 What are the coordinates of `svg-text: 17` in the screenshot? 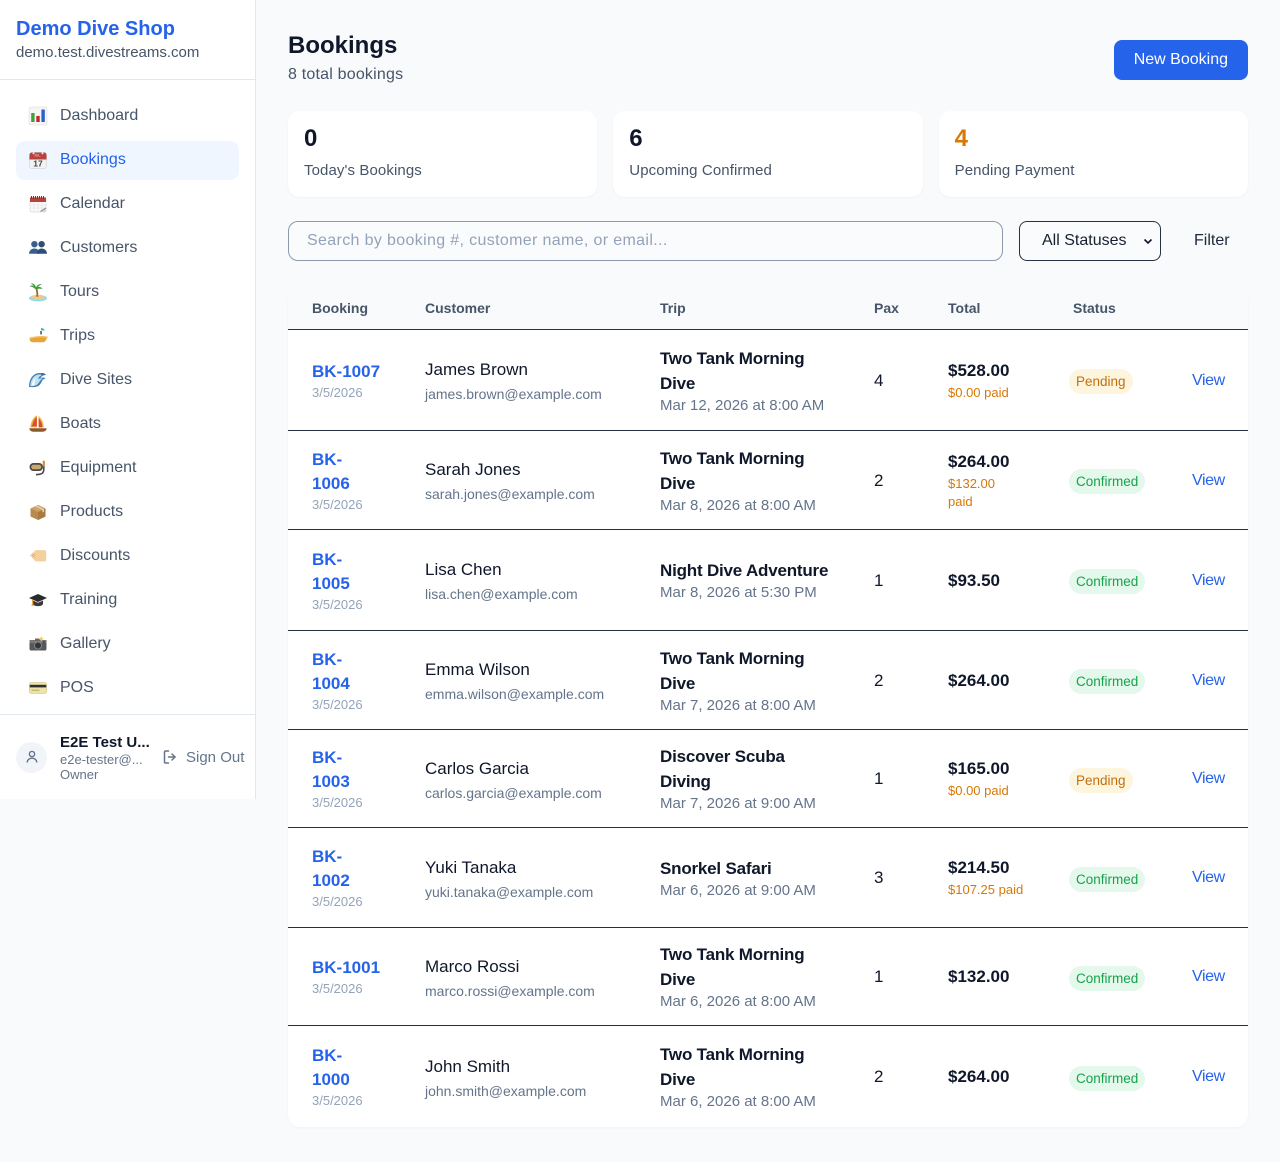 It's located at (38, 164).